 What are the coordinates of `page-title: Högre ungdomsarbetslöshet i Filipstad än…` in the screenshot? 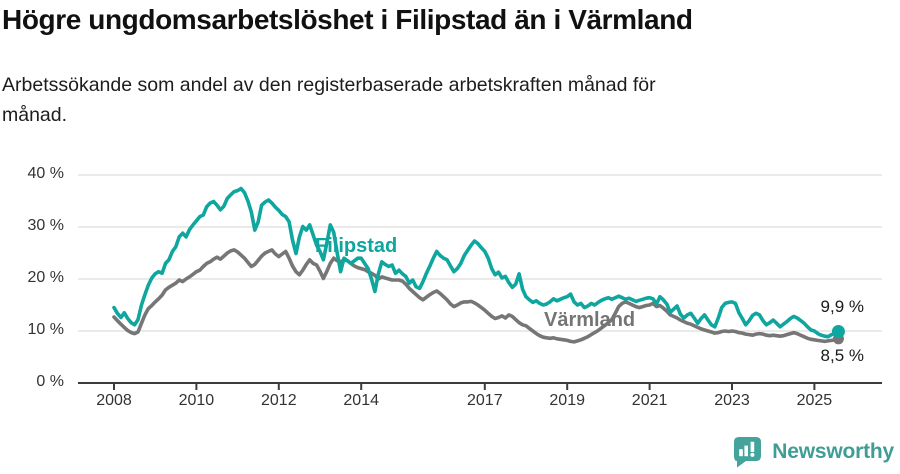 It's located at (347, 19).